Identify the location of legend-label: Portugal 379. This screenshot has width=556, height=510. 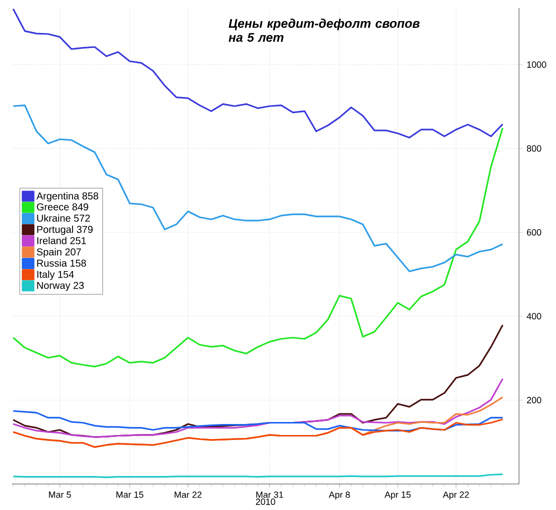
(65, 230).